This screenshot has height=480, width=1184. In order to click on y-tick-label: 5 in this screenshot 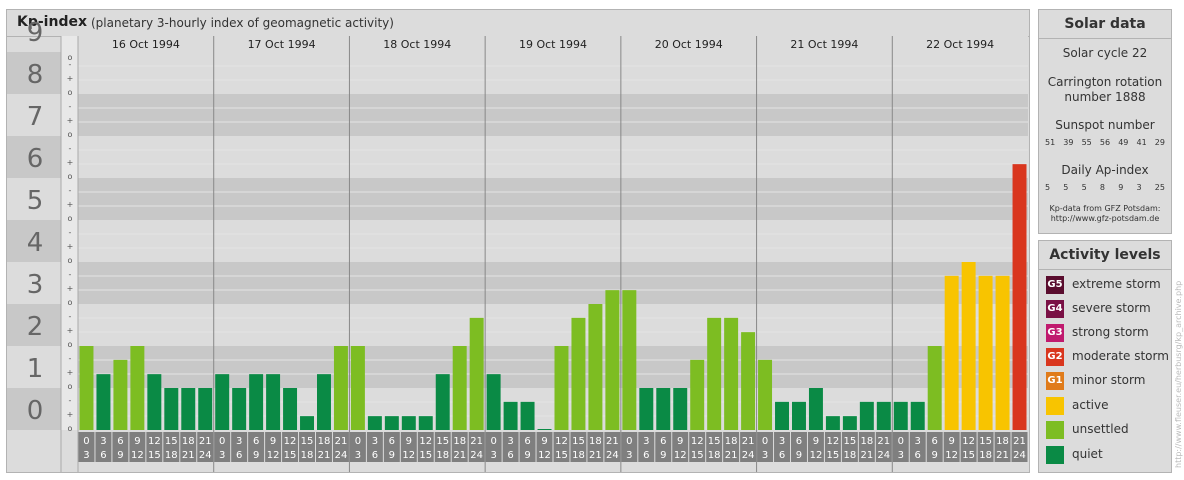, I will do `click(35, 201)`.